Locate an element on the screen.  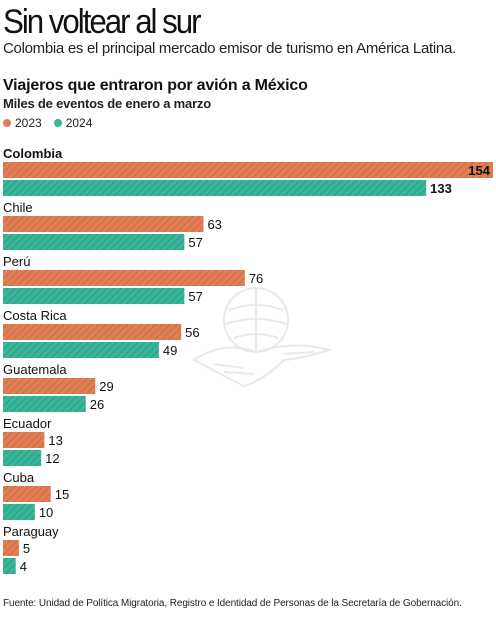
data-label: 4 is located at coordinates (23, 566).